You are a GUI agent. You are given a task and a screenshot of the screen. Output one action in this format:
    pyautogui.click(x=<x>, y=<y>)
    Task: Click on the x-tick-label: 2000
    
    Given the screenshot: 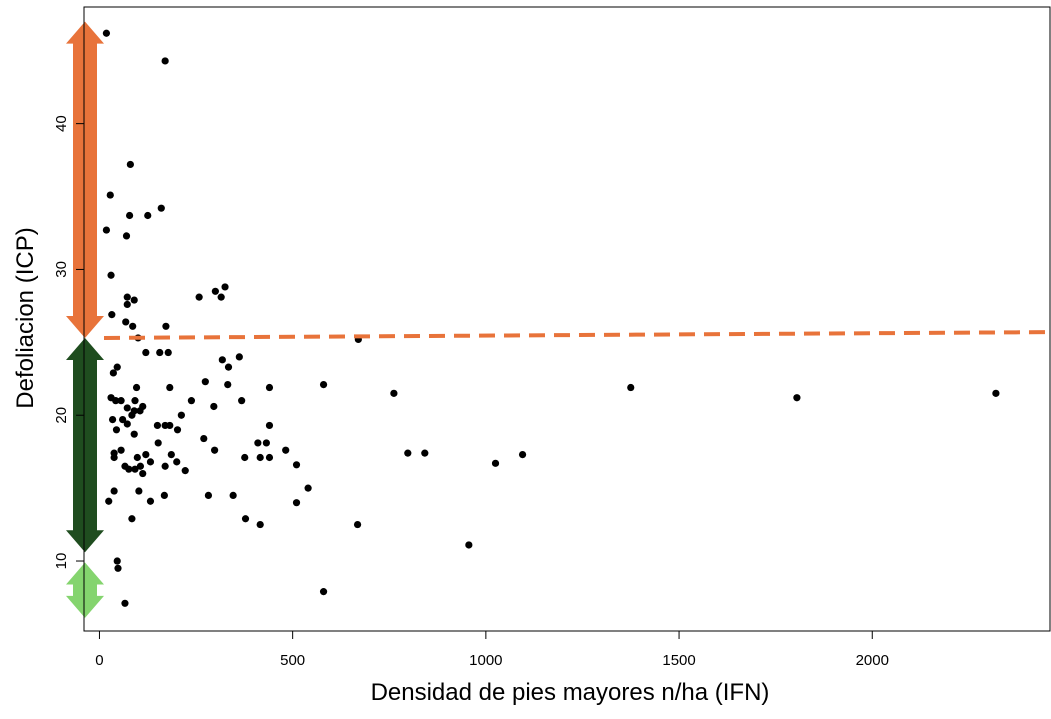 What is the action you would take?
    pyautogui.click(x=872, y=660)
    